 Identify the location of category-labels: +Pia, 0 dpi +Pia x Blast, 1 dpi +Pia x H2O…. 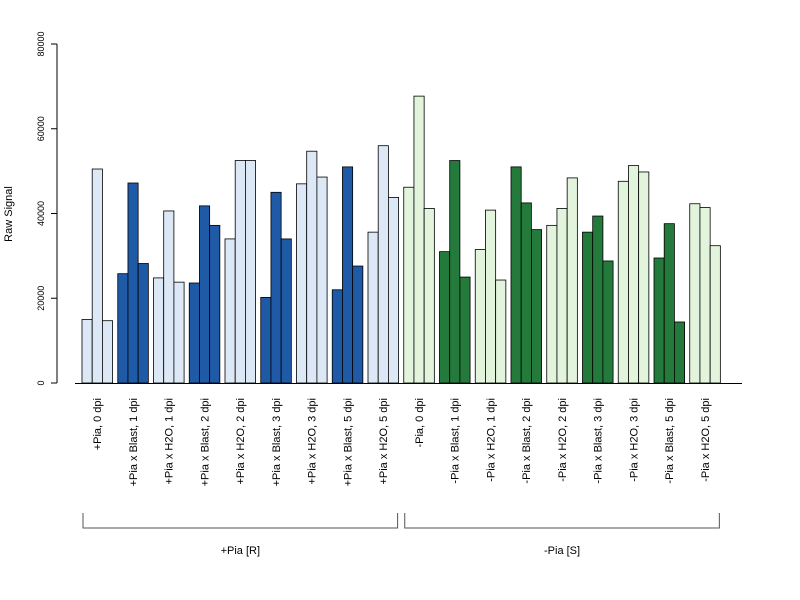
(402, 442).